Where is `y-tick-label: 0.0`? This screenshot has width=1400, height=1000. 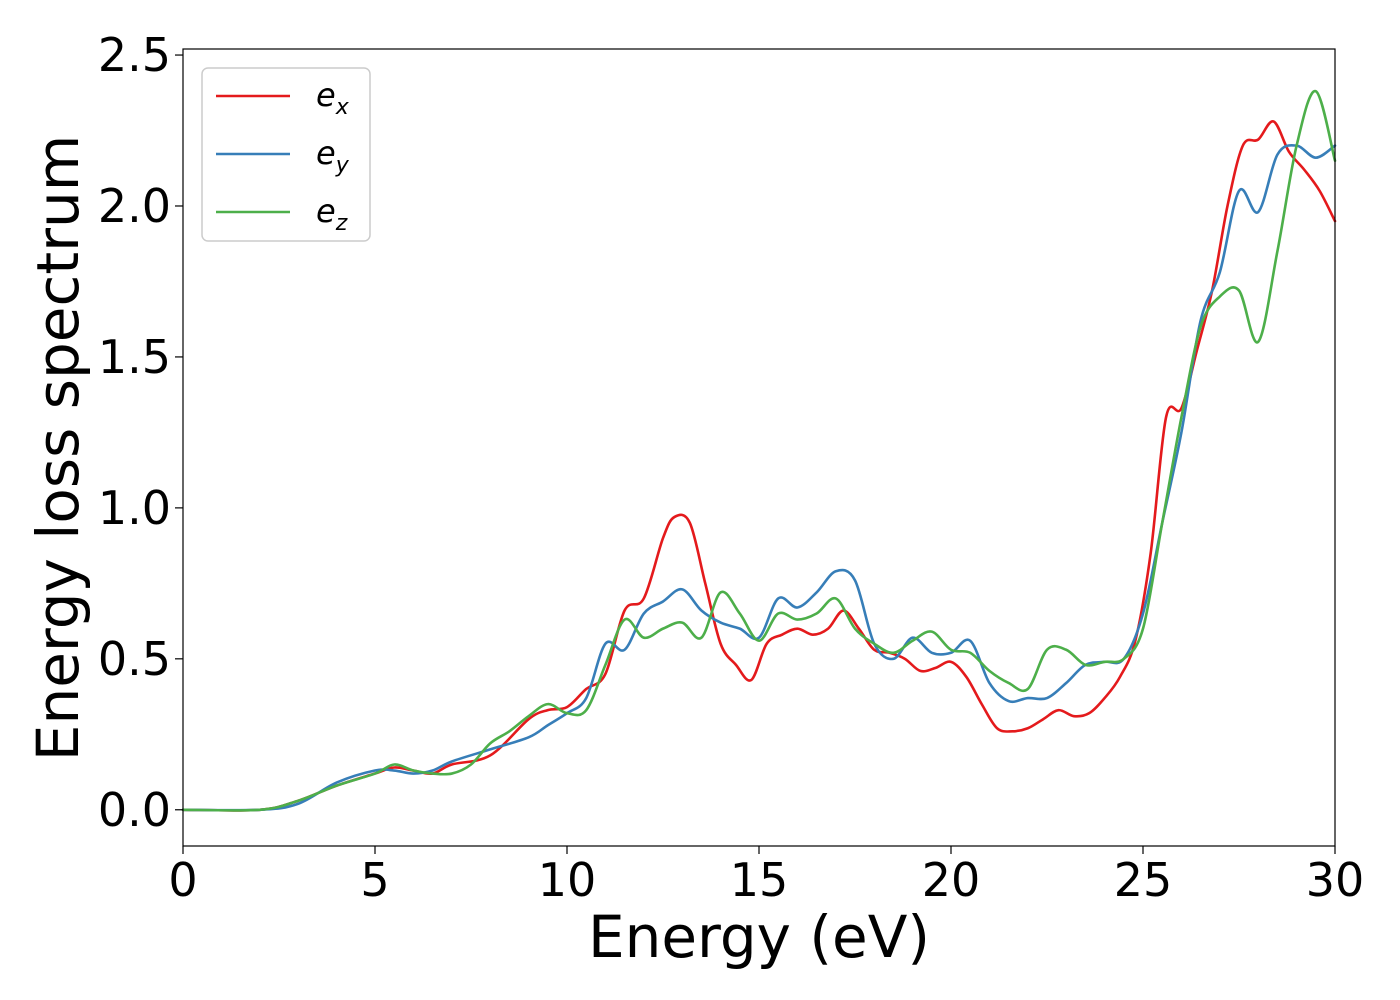
y-tick-label: 0.0 is located at coordinates (134, 810).